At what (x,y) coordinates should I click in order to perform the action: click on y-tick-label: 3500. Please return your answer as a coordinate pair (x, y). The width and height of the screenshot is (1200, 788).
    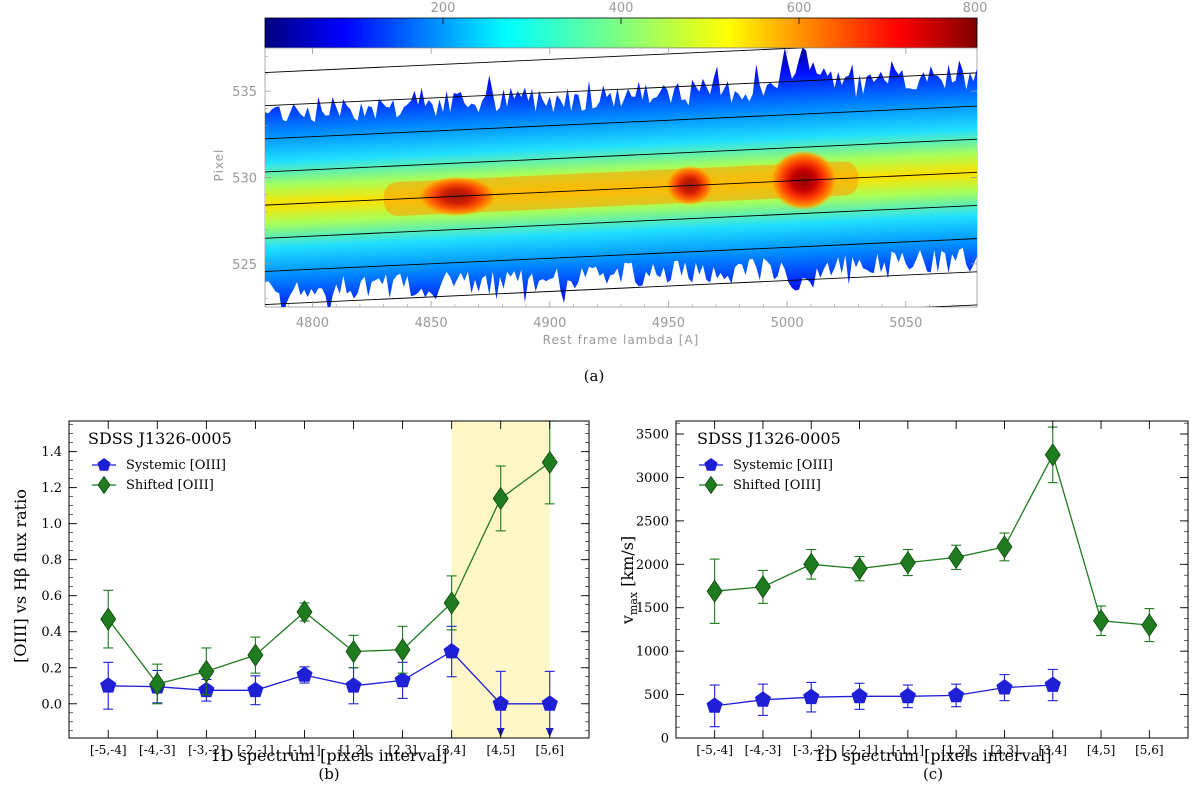
    Looking at the image, I should click on (652, 435).